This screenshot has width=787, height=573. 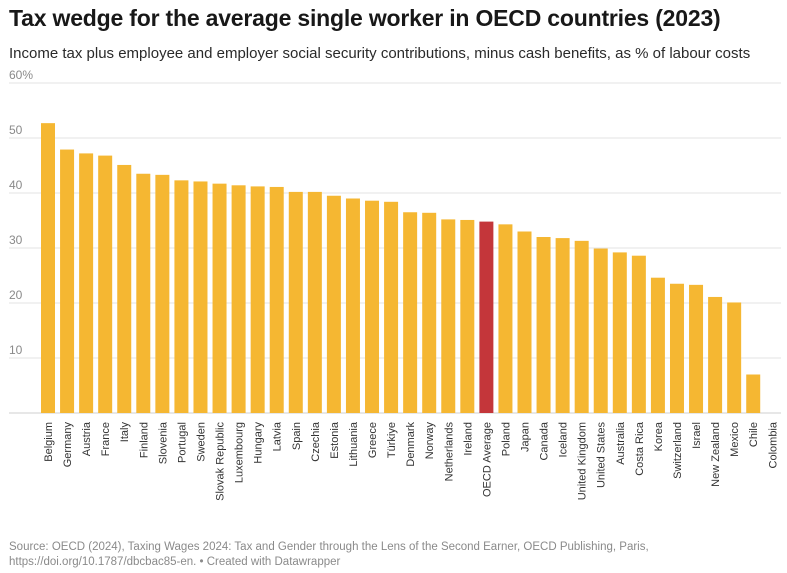 I want to click on x-tick-label: Chile, so click(x=754, y=434).